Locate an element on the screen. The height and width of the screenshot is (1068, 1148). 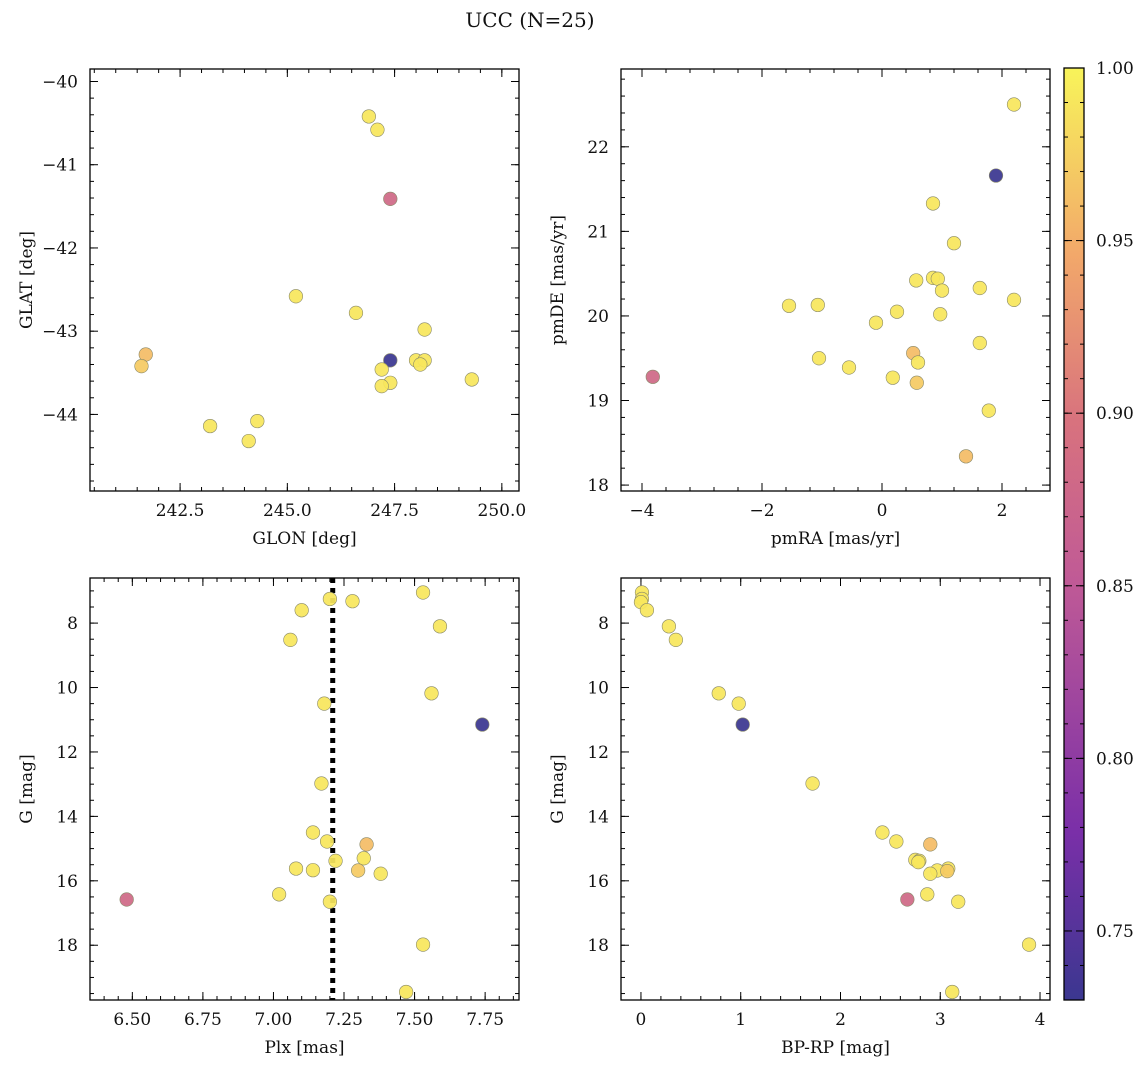
colorbar-tick-label: 0.95 is located at coordinates (1115, 242).